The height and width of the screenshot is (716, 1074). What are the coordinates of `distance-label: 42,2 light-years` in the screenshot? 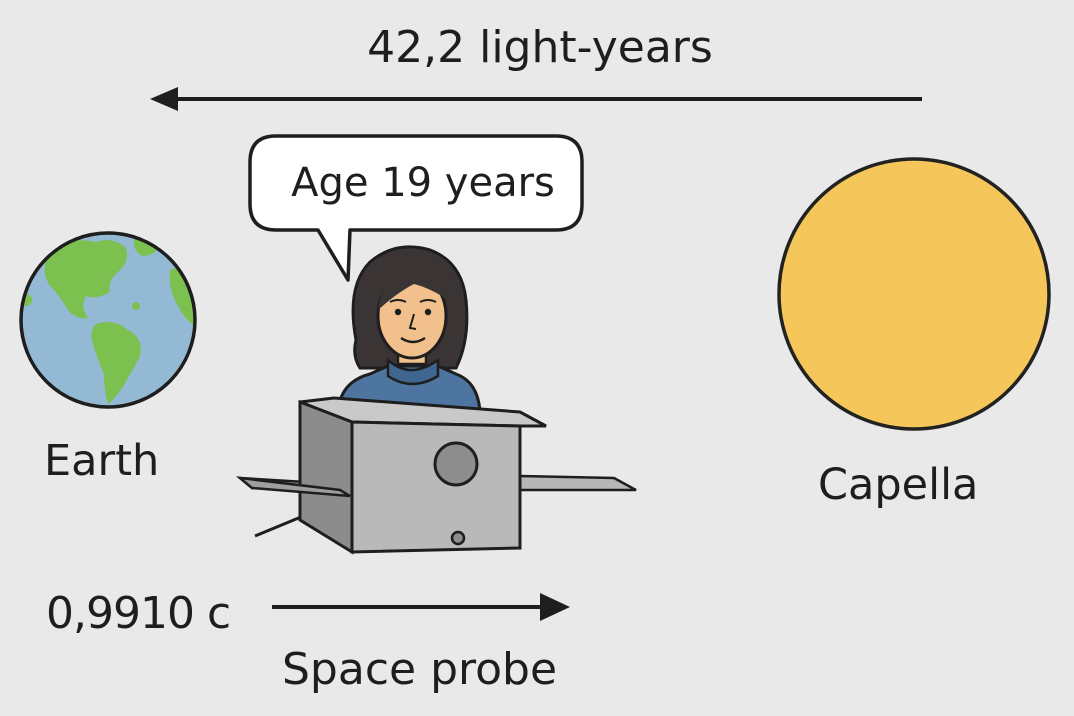 It's located at (537, 48).